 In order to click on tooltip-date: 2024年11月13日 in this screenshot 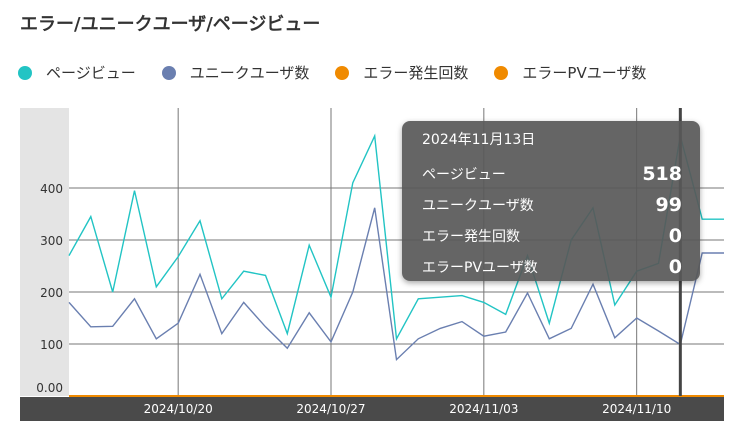, I will do `click(479, 140)`.